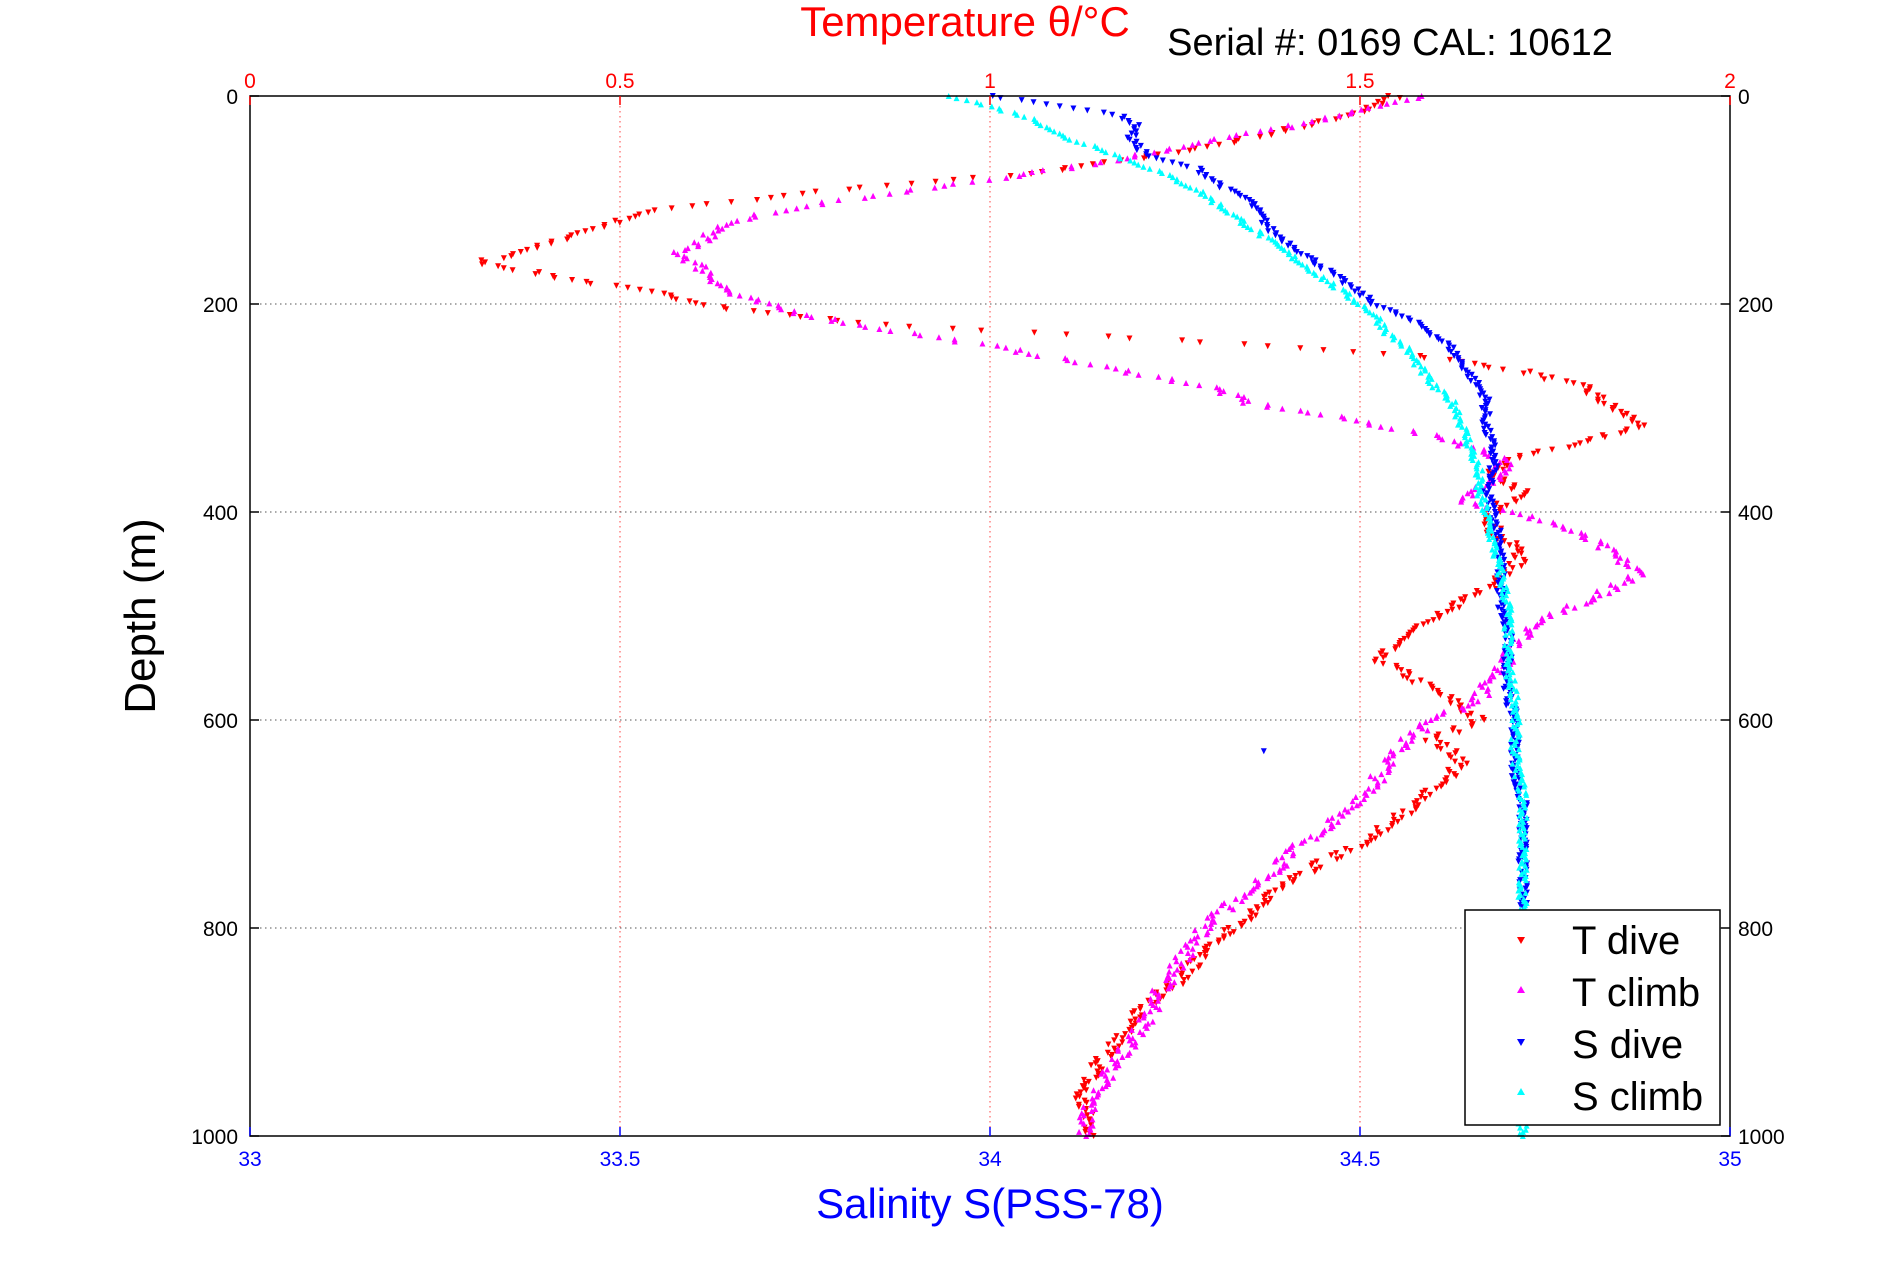  I want to click on left-axis-tick-label: 600, so click(220, 721).